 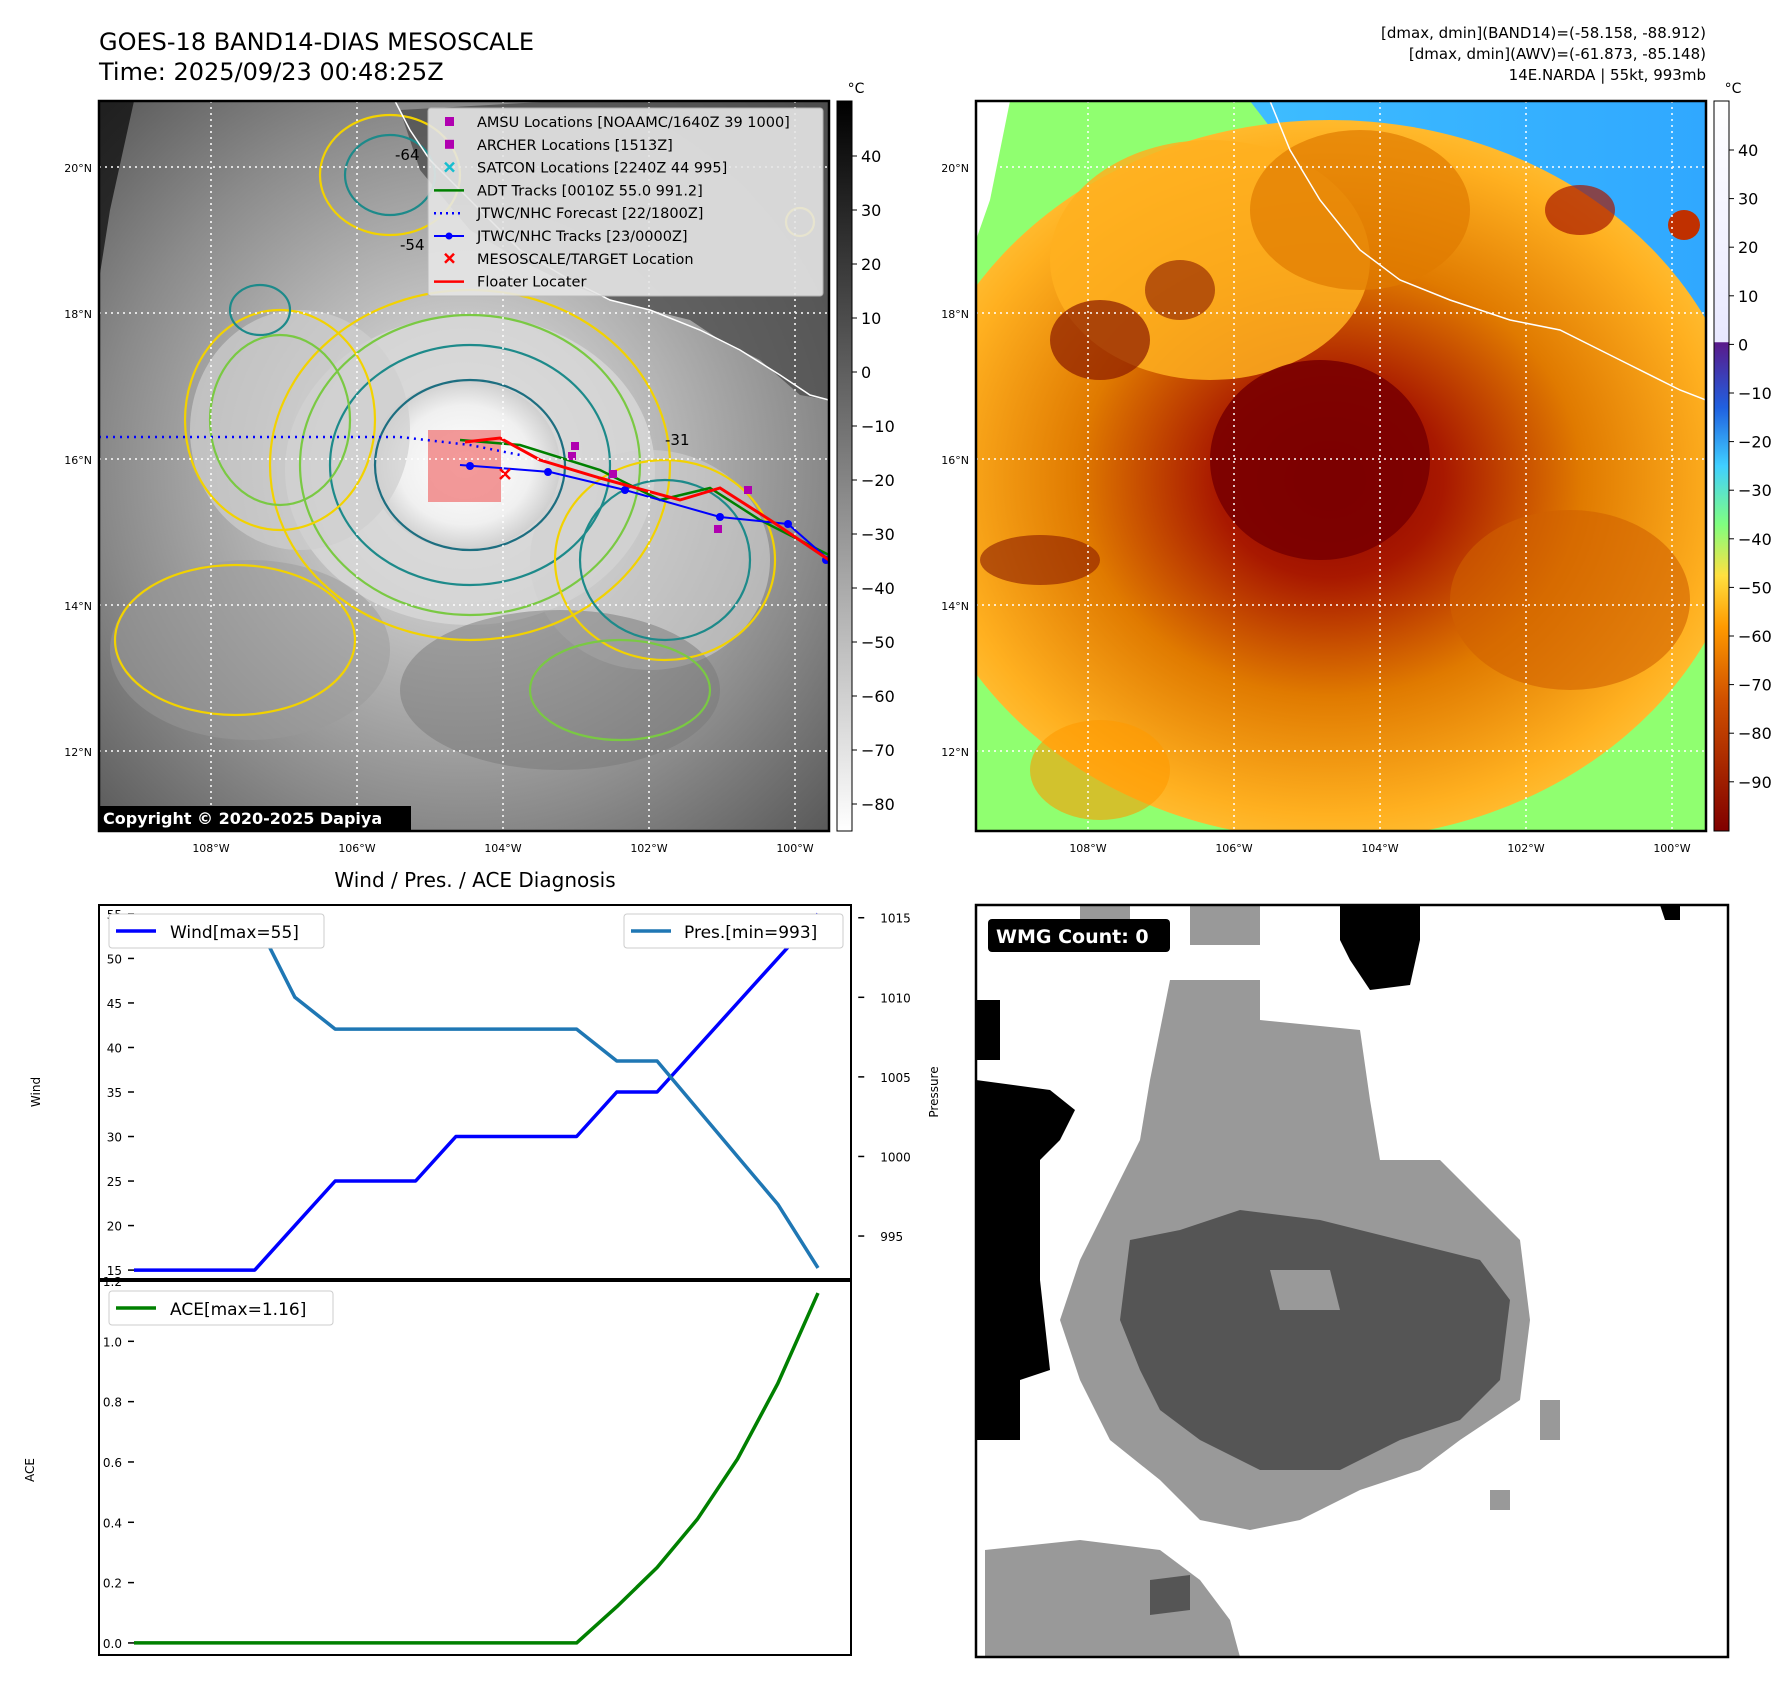 I want to click on contour-label: -54, so click(x=412, y=245).